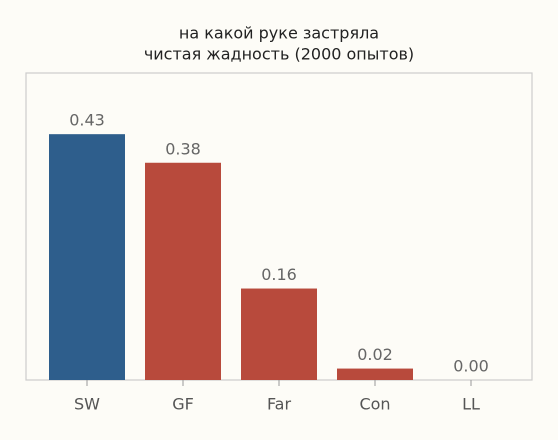 Image resolution: width=558 pixels, height=440 pixels. I want to click on value-label: 0.02, so click(375, 354).